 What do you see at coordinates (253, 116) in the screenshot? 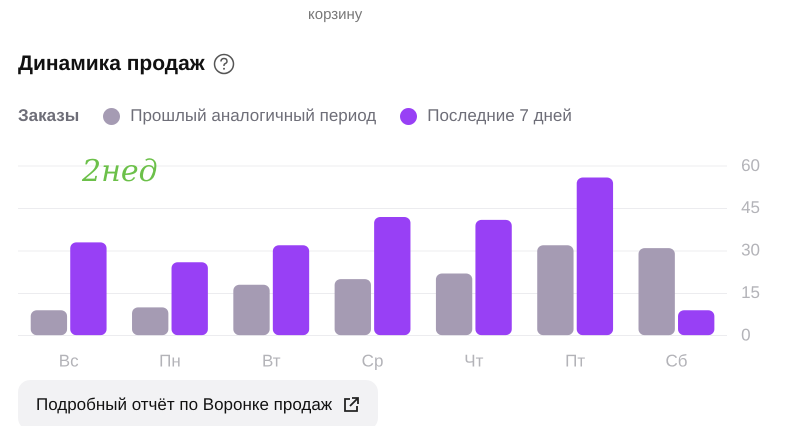
I see `legend-label: Прошлый аналогичный период` at bounding box center [253, 116].